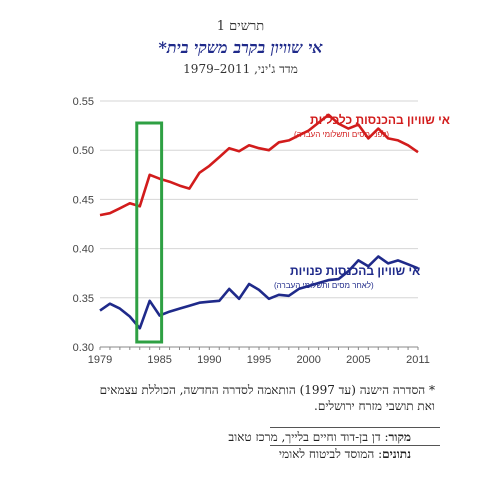 Image resolution: width=481 pixels, height=482 pixels. I want to click on x-tick-label: 2000, so click(308, 360).